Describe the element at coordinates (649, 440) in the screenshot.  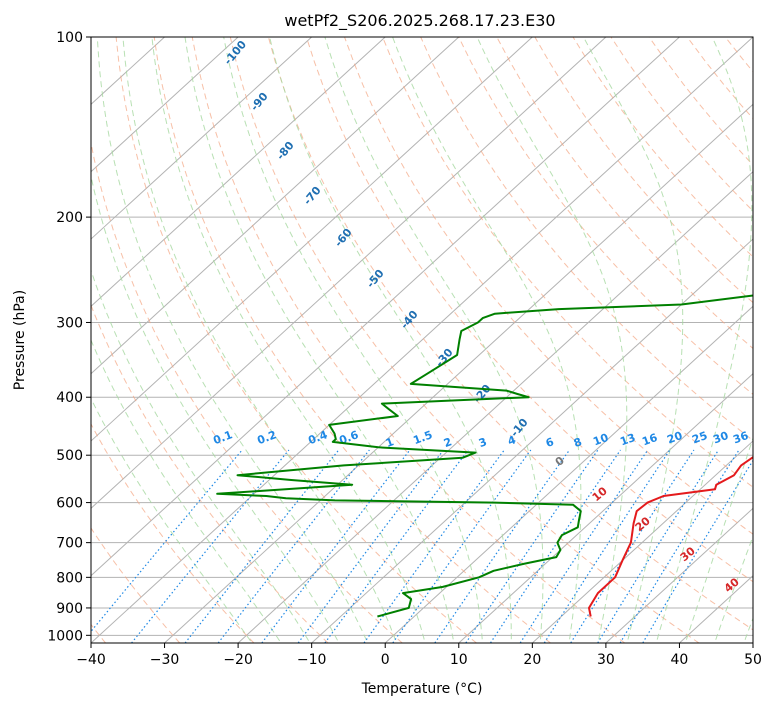
I see `mixing-ratio-label: 16` at that location.